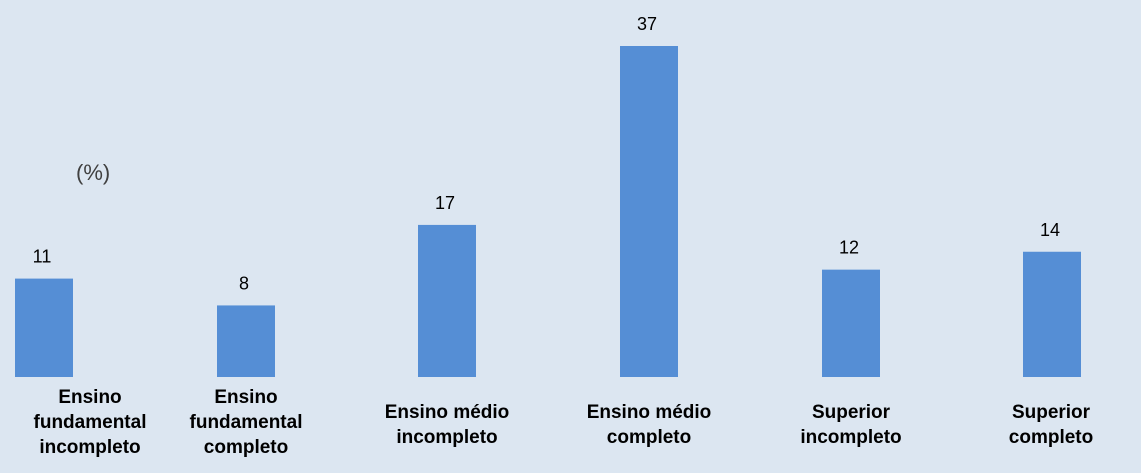 The height and width of the screenshot is (473, 1141). I want to click on data-label-2: 8, so click(244, 283).